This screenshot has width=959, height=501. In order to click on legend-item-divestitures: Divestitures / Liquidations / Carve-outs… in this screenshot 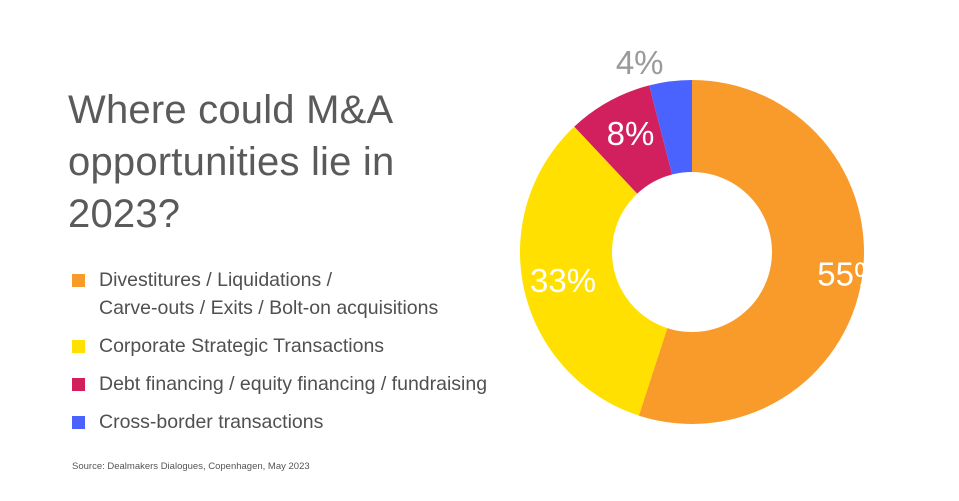, I will do `click(322, 294)`.